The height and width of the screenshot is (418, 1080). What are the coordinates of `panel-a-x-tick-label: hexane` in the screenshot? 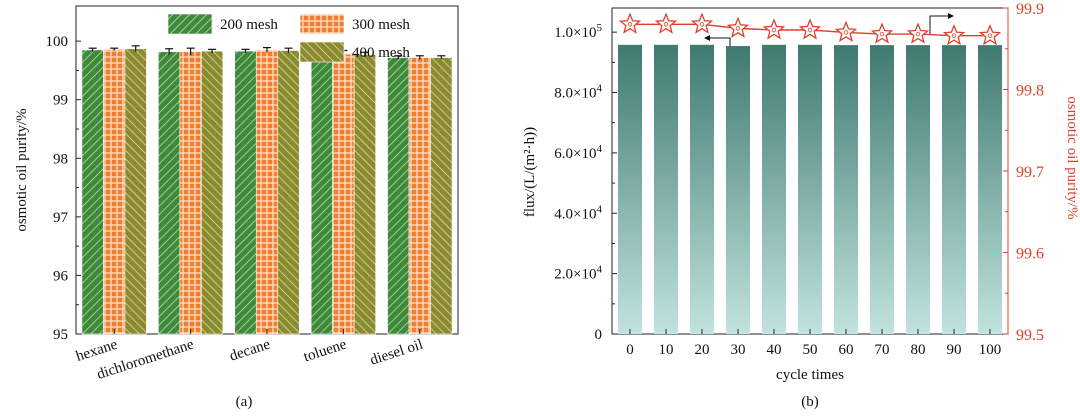 It's located at (97, 350).